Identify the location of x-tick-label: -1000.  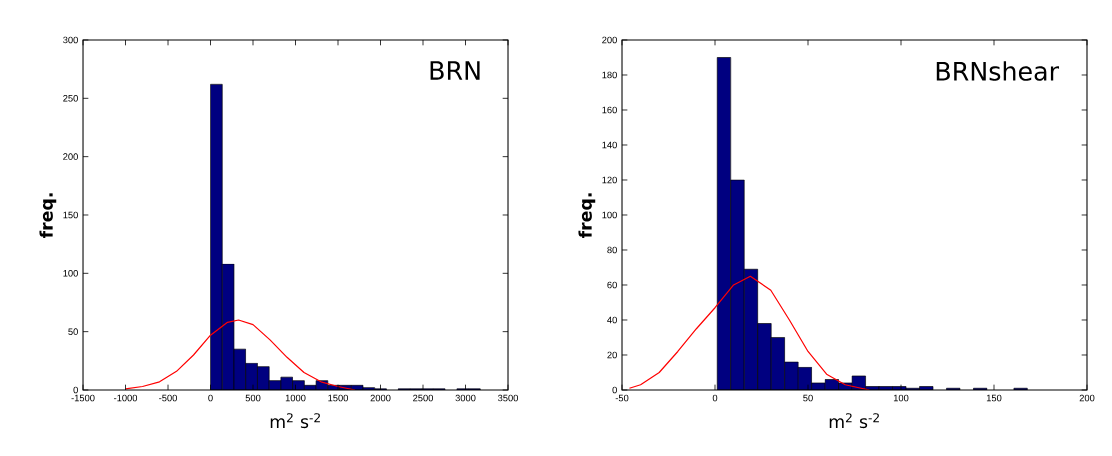
(126, 398).